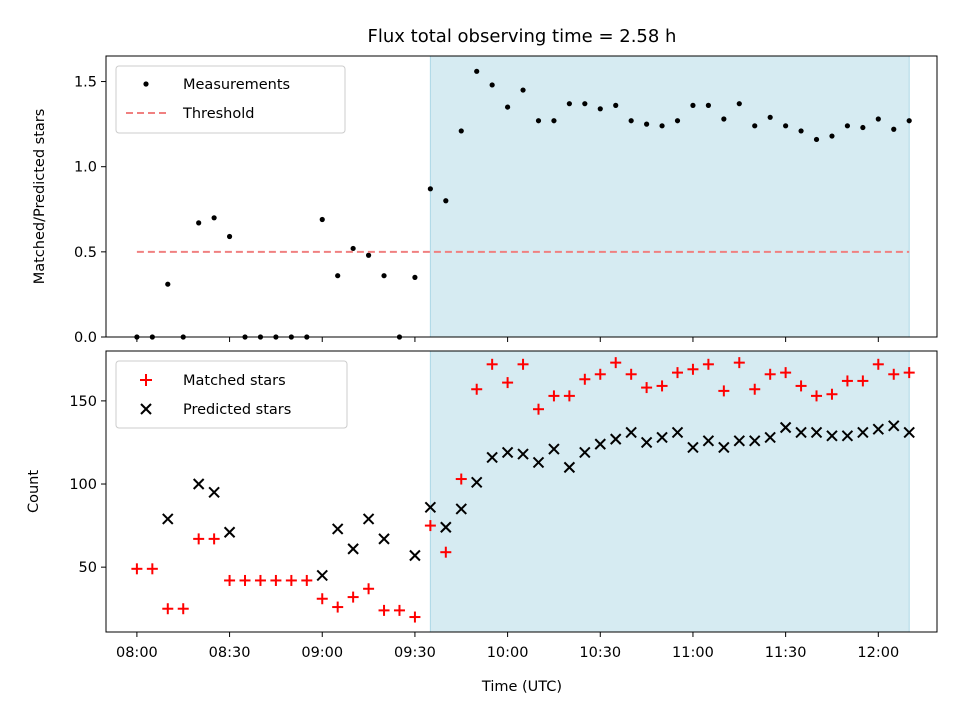 This screenshot has height=720, width=960. What do you see at coordinates (600, 653) in the screenshot?
I see `x-tick-label: 10:30` at bounding box center [600, 653].